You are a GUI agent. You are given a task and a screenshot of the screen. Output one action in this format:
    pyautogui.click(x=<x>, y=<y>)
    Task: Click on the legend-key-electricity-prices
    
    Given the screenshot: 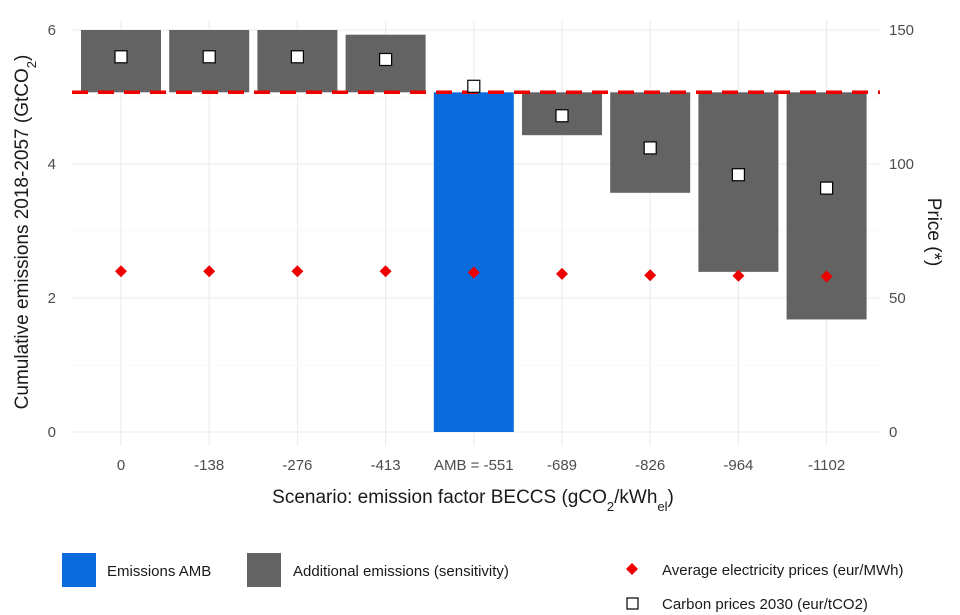 What is the action you would take?
    pyautogui.click(x=632, y=569)
    